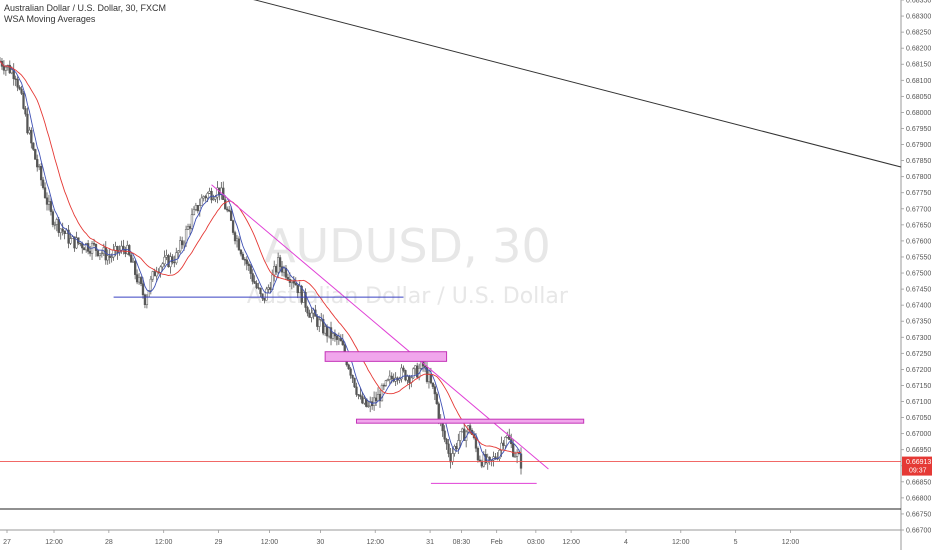 This screenshot has width=932, height=550. Describe the element at coordinates (736, 542) in the screenshot. I see `time-tick-label: 5` at that location.